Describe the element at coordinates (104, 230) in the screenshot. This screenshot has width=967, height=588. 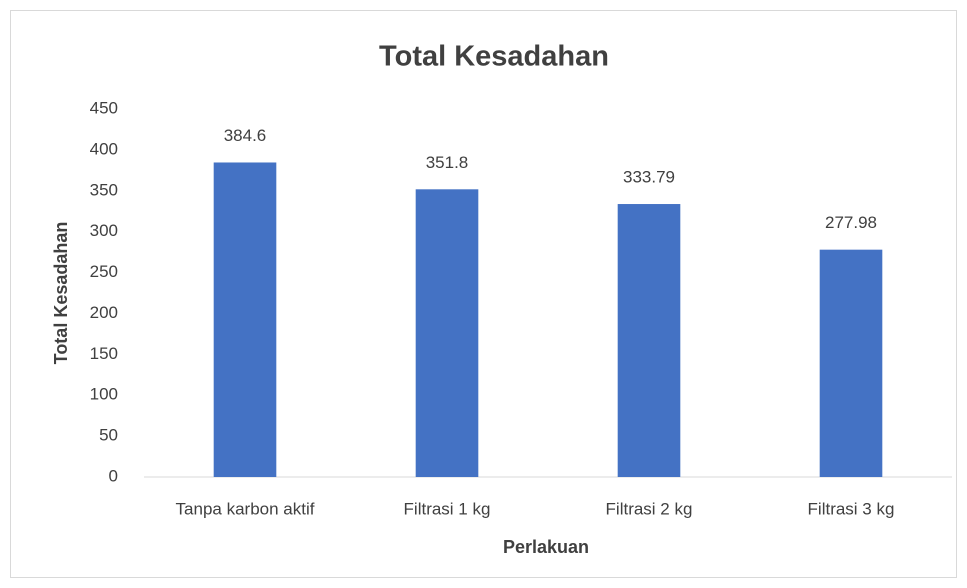
I see `y-tick-label: 300` at that location.